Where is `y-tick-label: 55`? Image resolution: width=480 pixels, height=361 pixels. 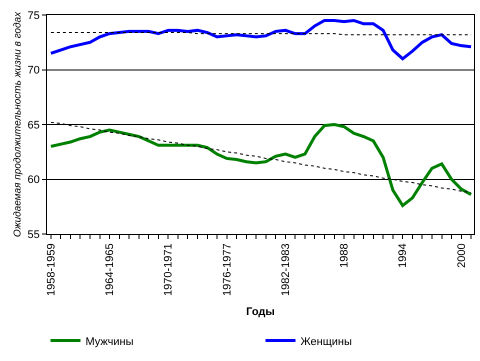 y-tick-label: 55 is located at coordinates (34, 234).